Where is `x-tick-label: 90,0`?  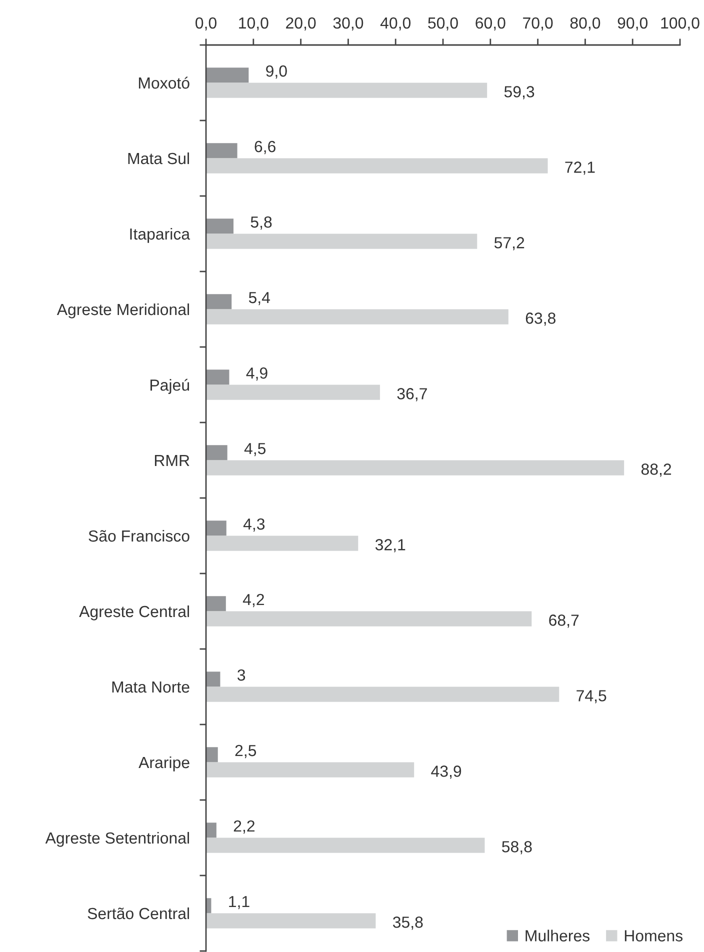 x-tick-label: 90,0 is located at coordinates (633, 24).